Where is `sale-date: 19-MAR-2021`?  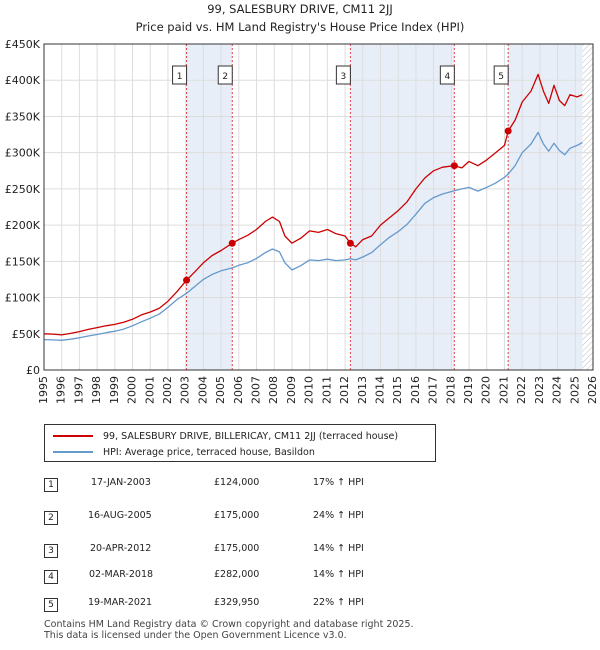 sale-date: 19-MAR-2021 is located at coordinates (120, 602).